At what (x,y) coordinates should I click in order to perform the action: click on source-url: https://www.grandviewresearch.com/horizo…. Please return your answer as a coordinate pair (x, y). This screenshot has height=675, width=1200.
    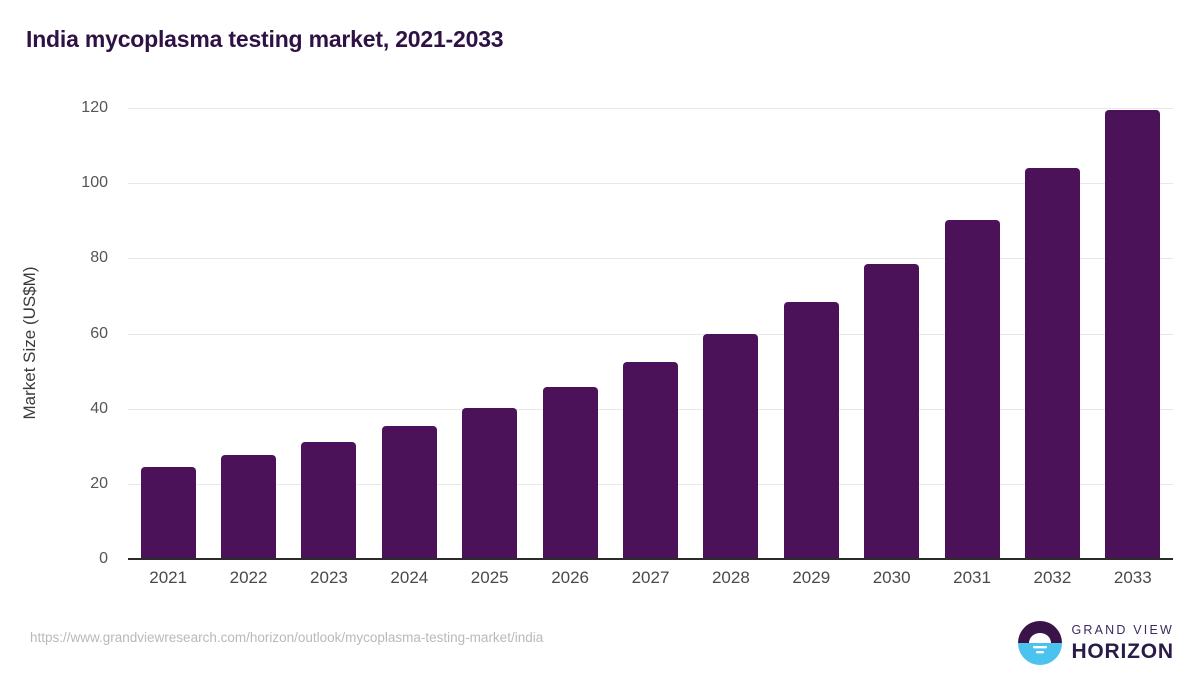
    Looking at the image, I should click on (287, 637).